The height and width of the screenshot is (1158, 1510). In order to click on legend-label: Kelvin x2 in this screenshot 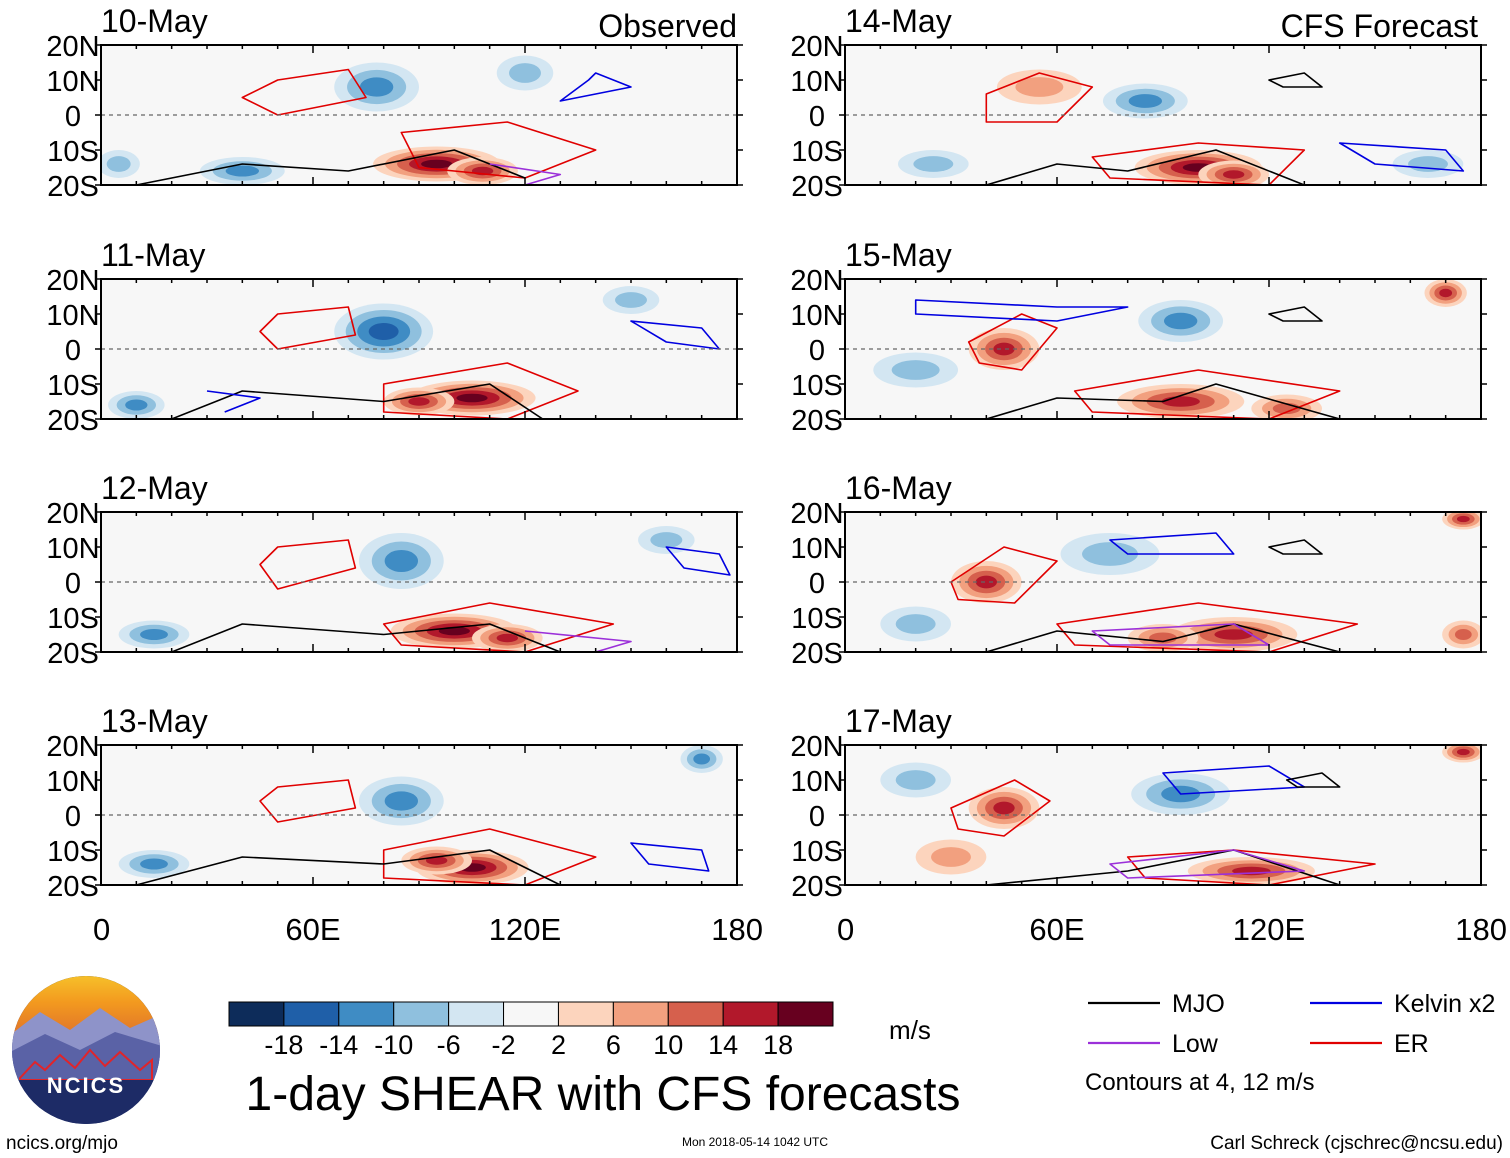, I will do `click(1444, 1004)`.